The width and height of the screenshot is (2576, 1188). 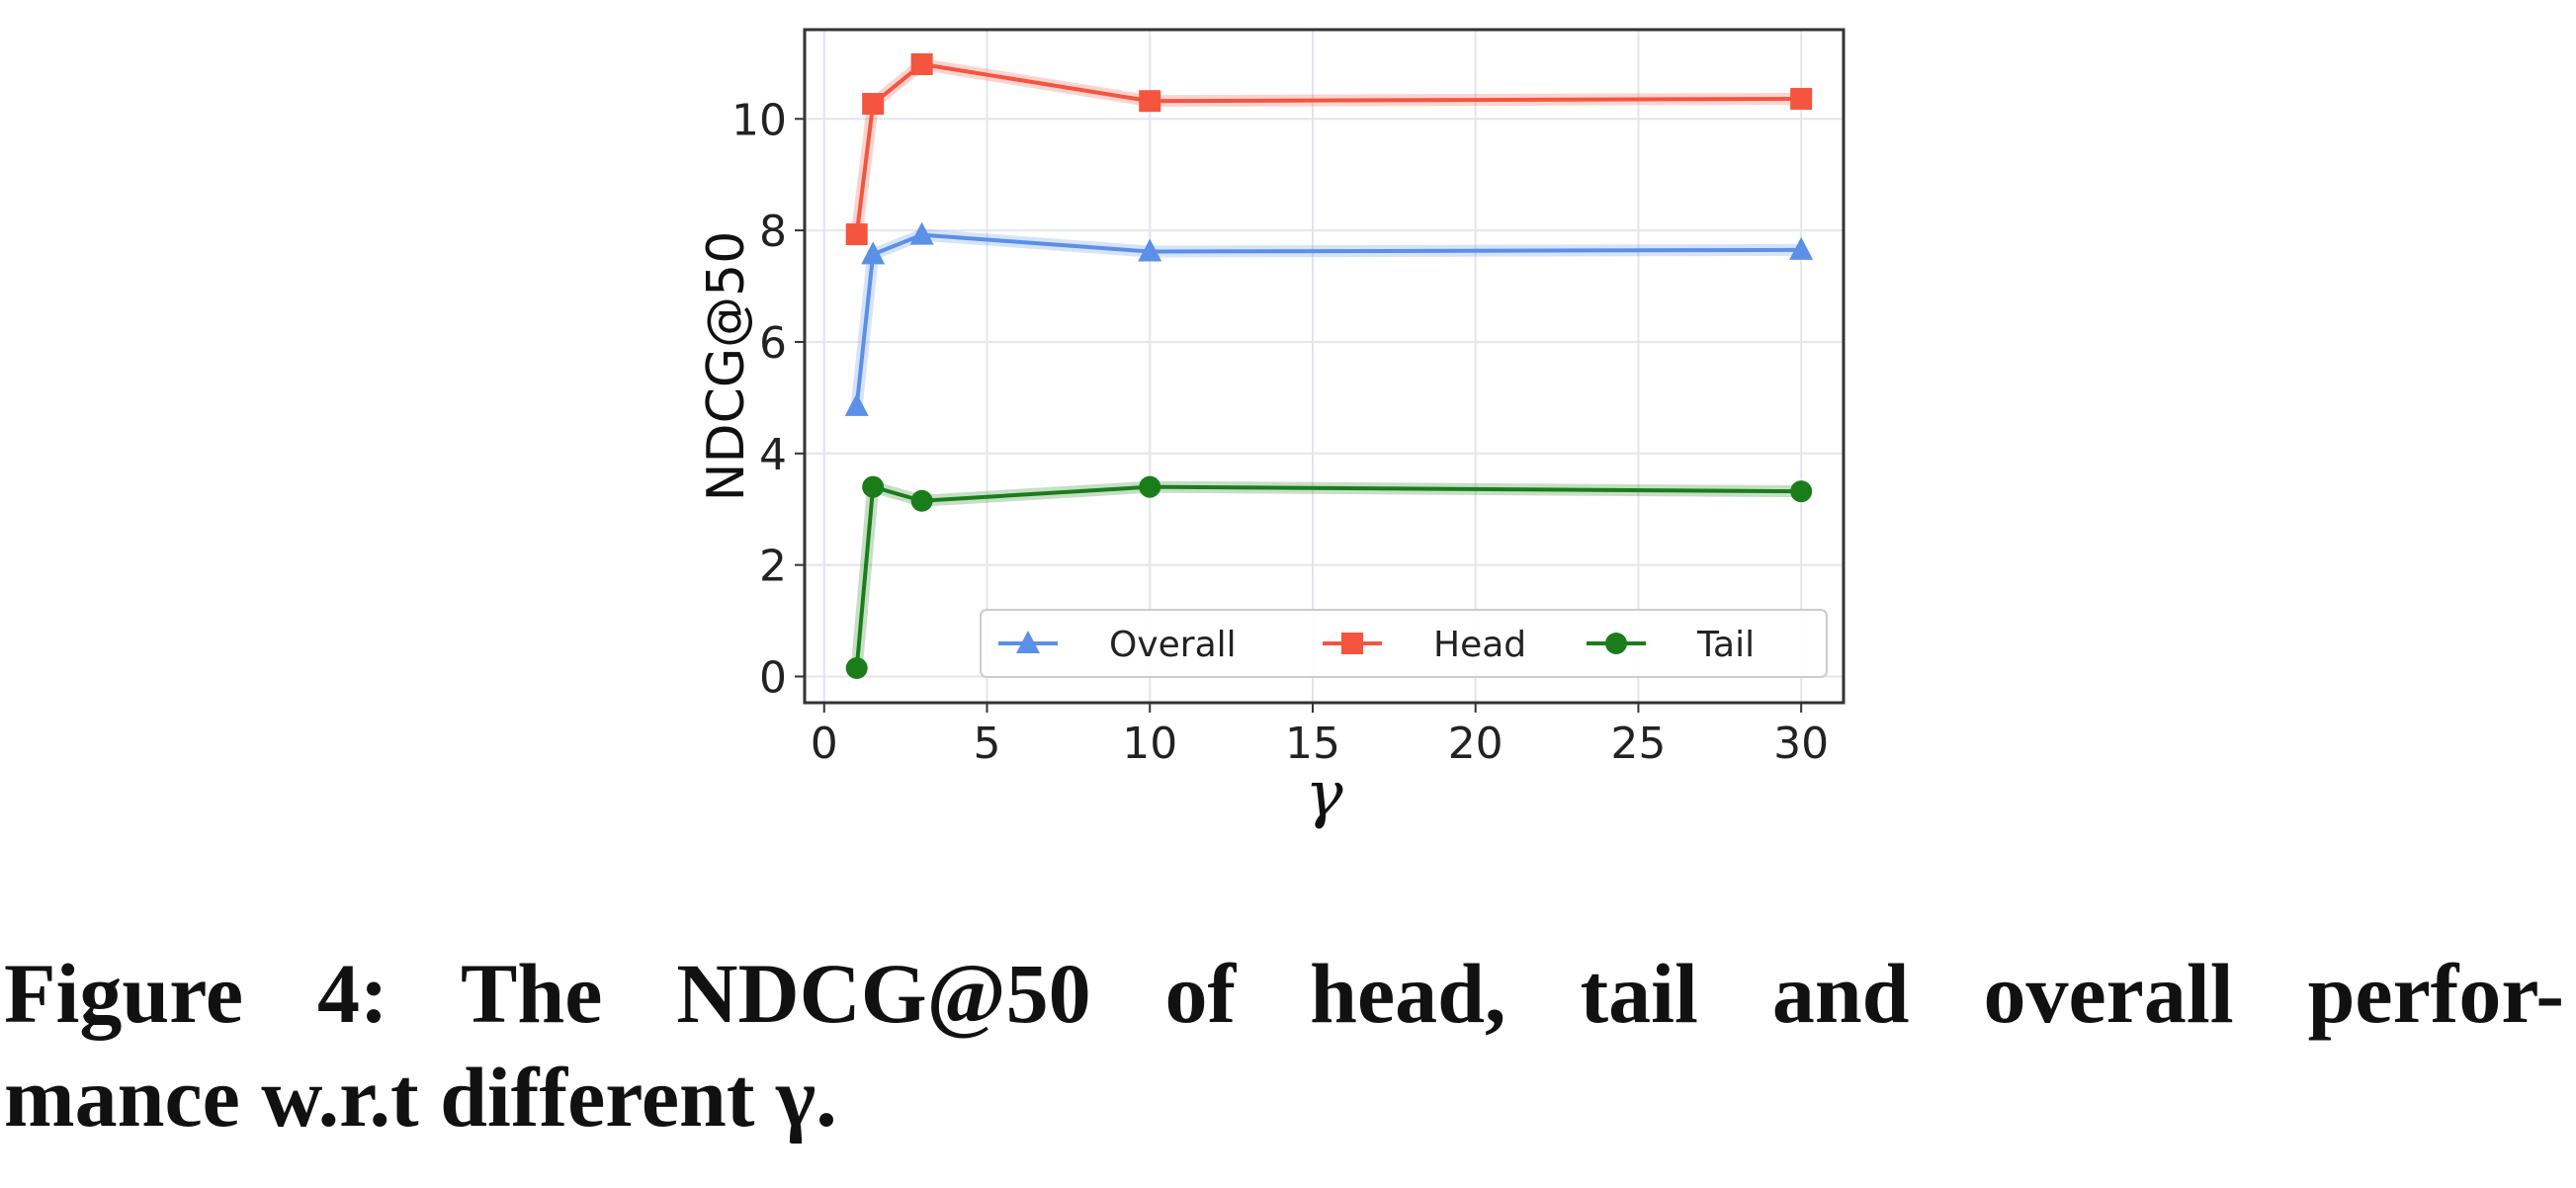 I want to click on legend-marker-tail, so click(x=1616, y=643).